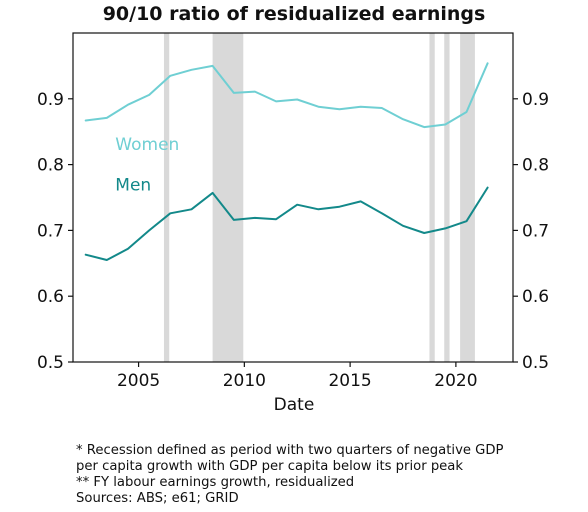  I want to click on y-tick-label-left: 0.9, so click(50, 100).